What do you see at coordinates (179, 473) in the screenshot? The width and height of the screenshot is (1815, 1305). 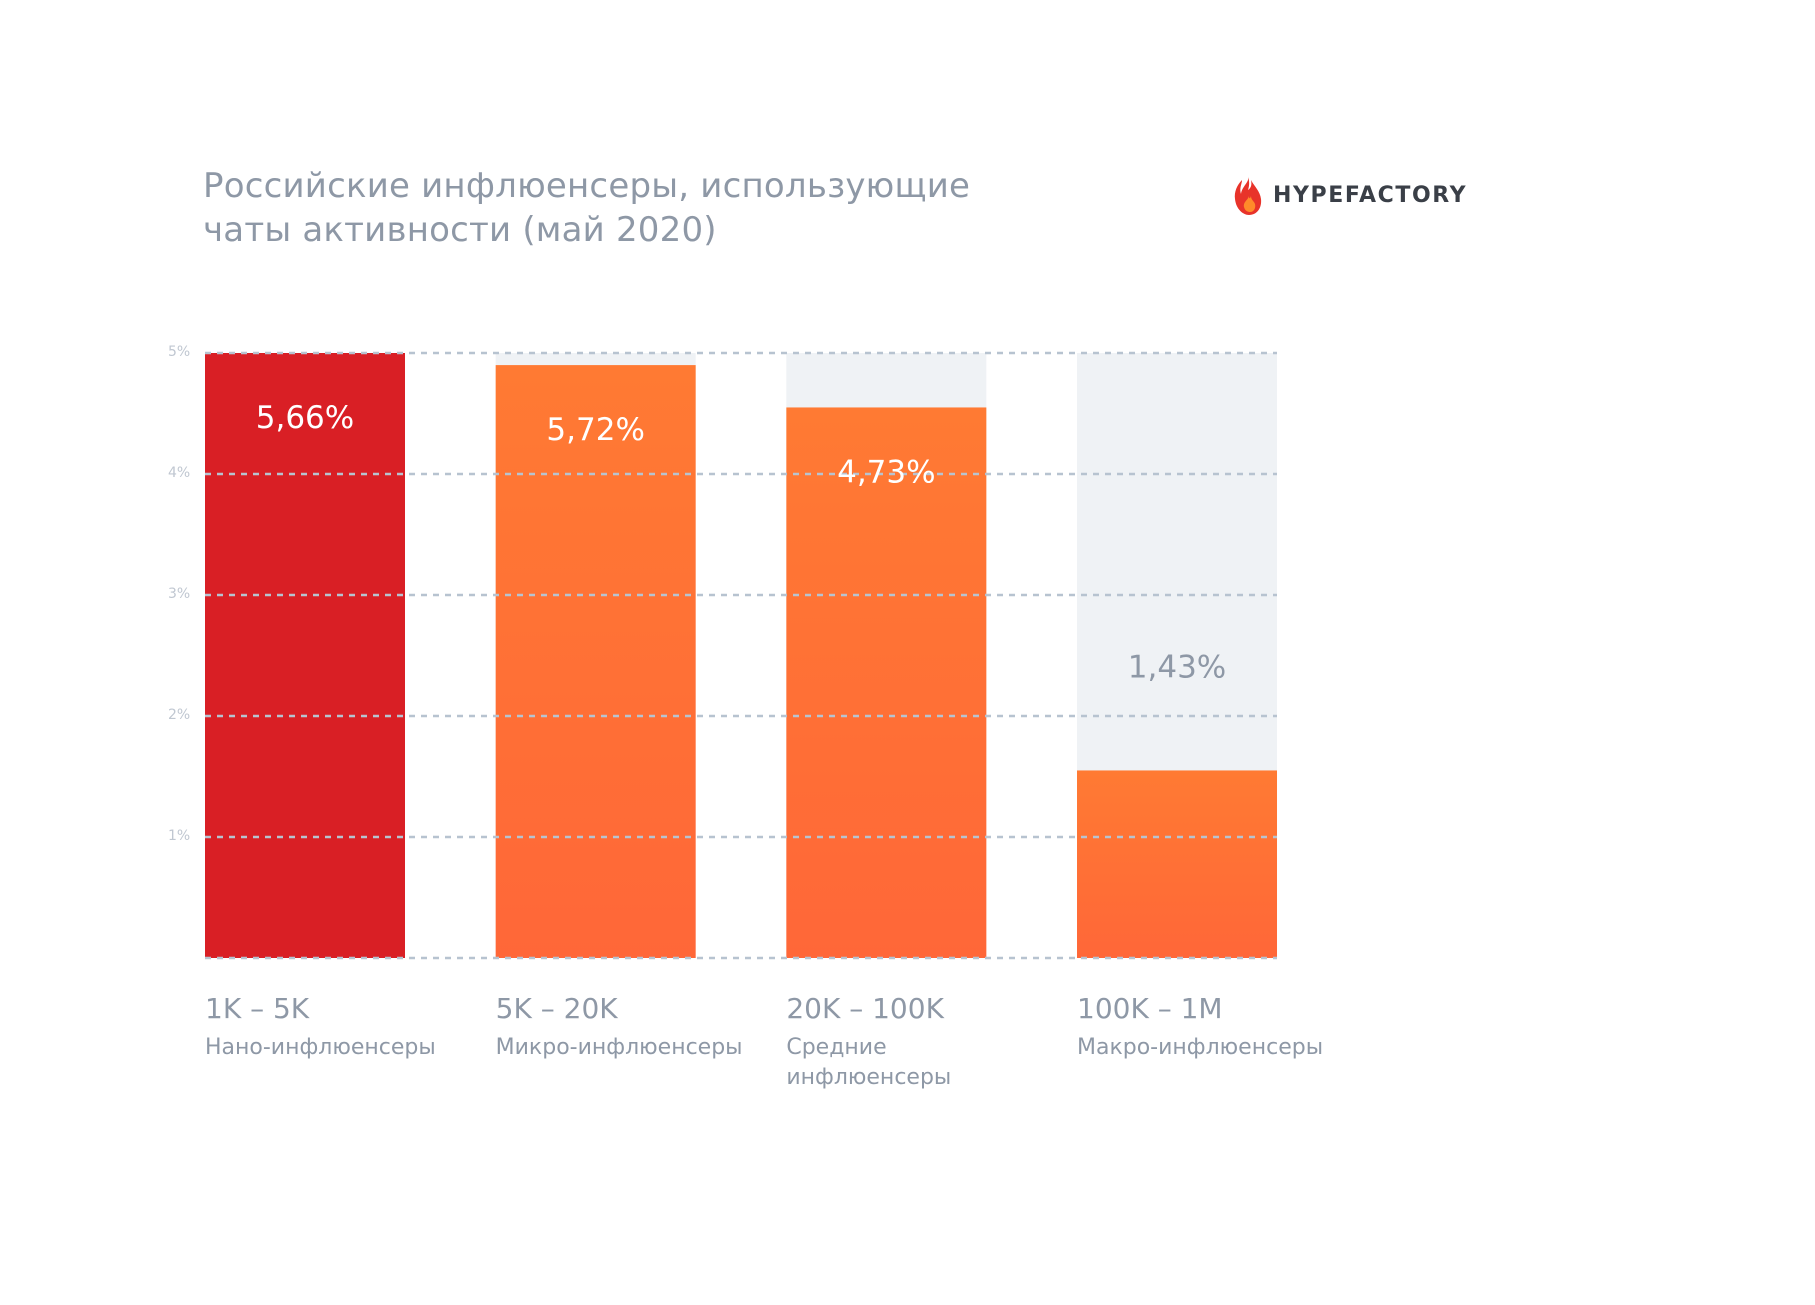 I see `y-tick-label: 4%` at bounding box center [179, 473].